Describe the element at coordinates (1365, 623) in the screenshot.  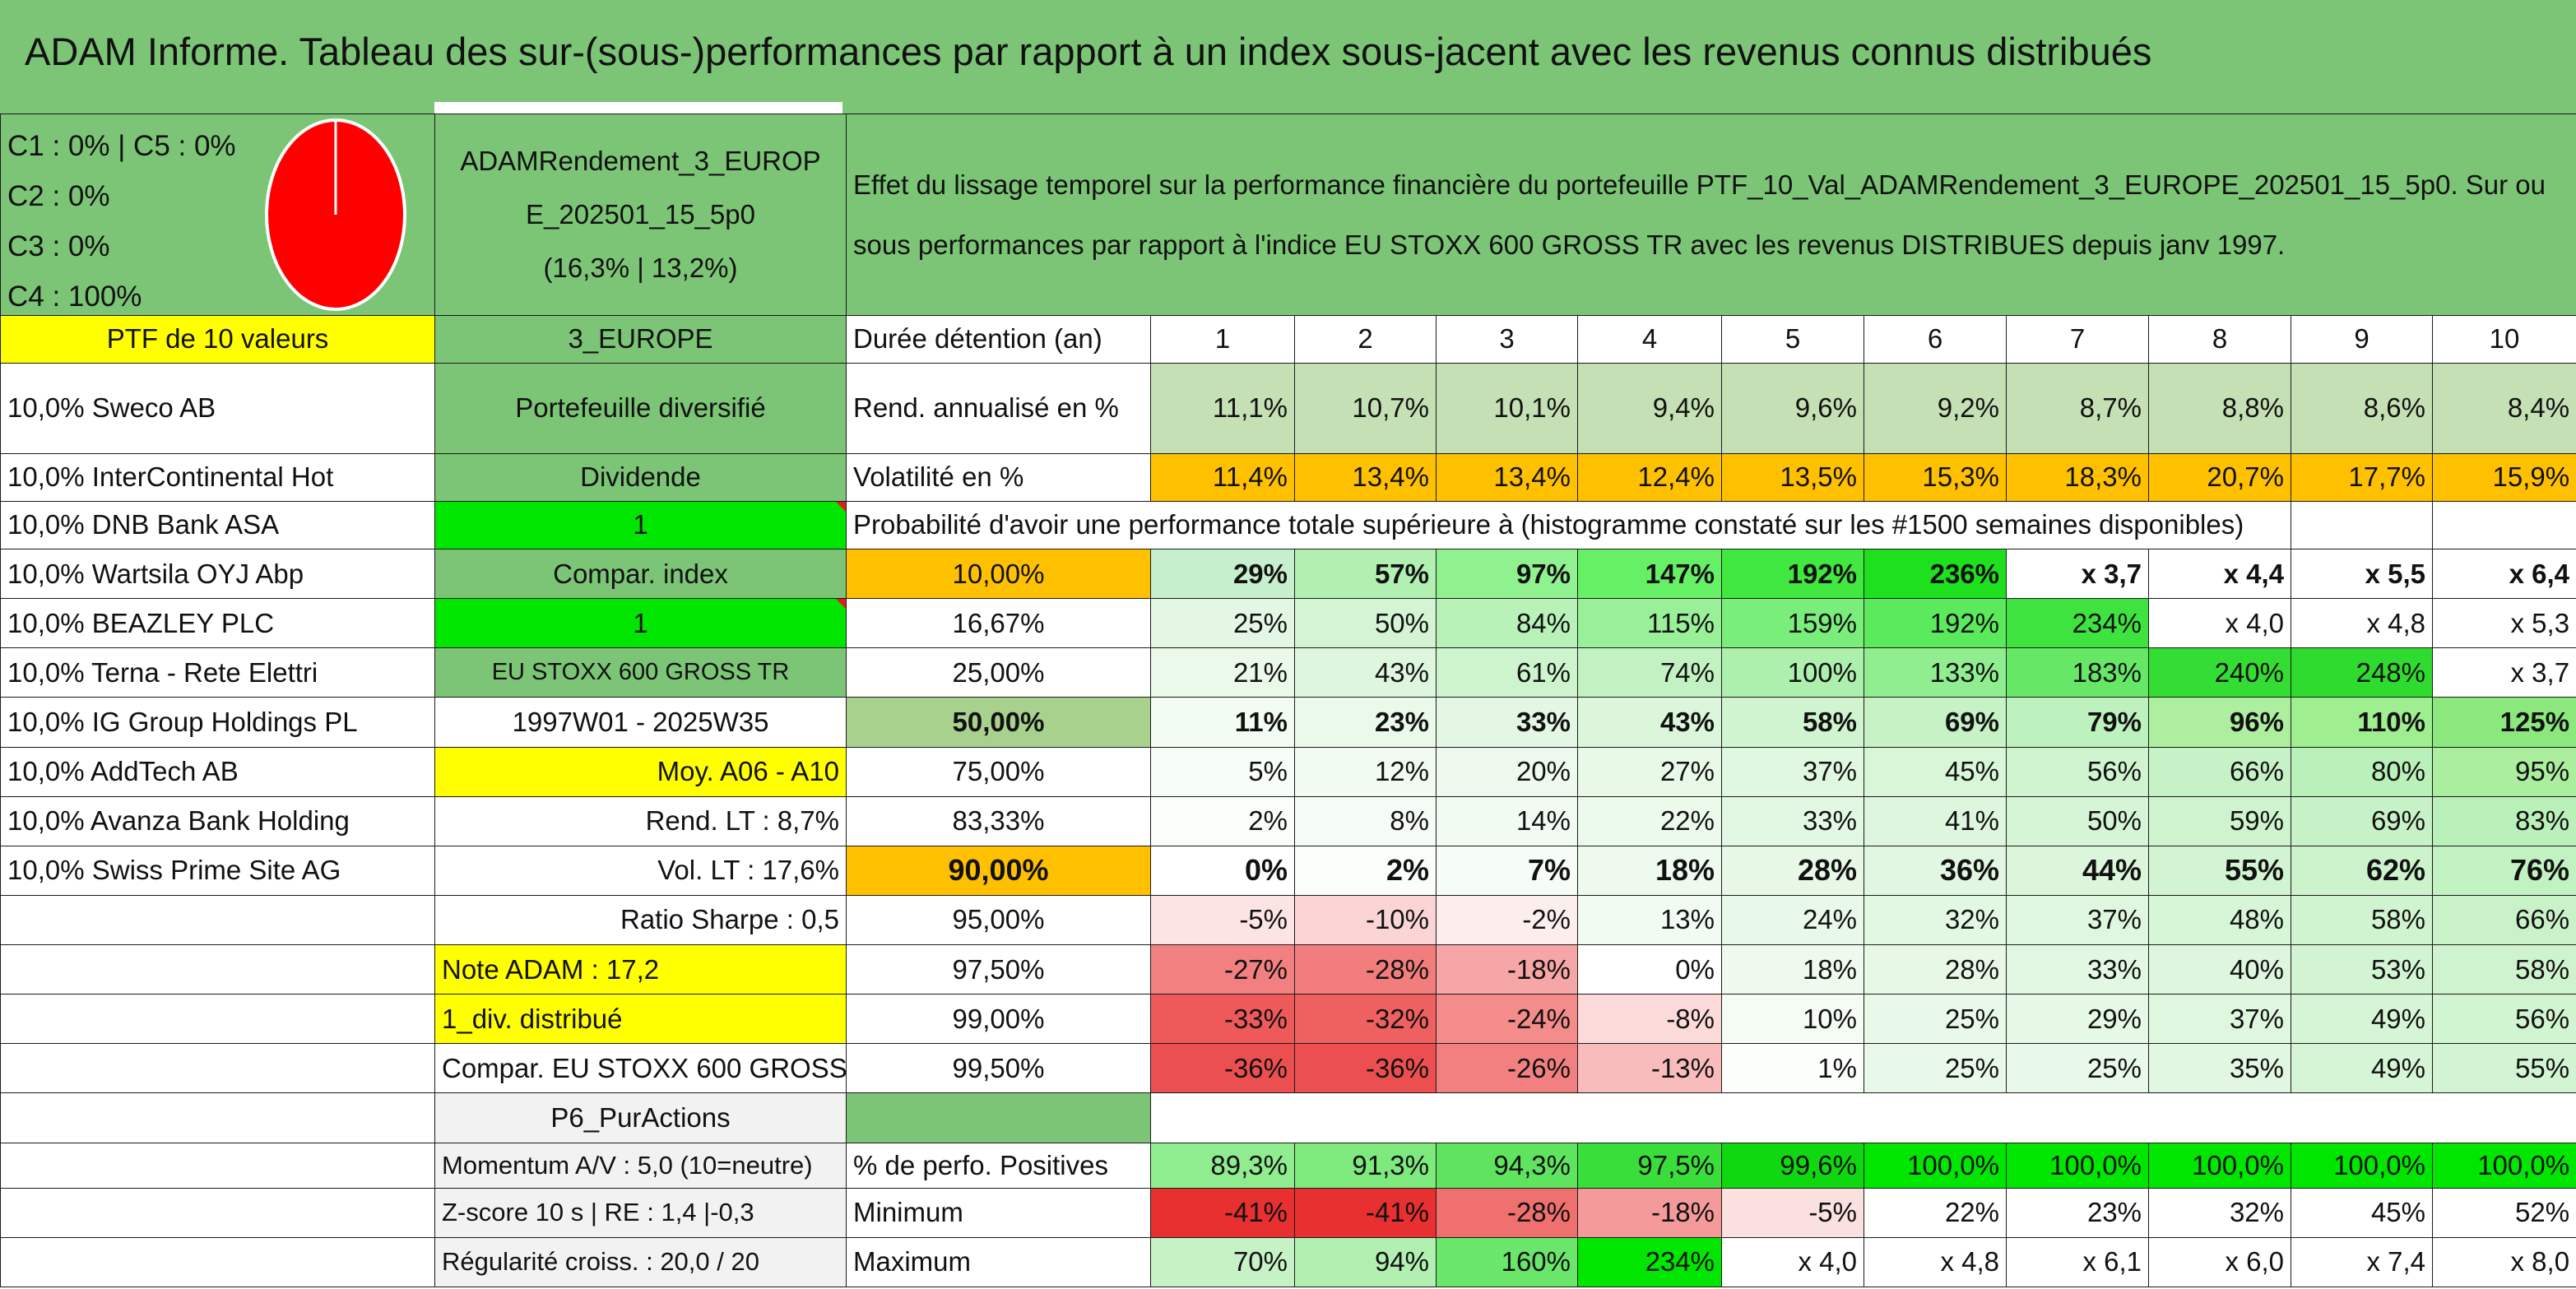
I see `prob-value: 50%` at that location.